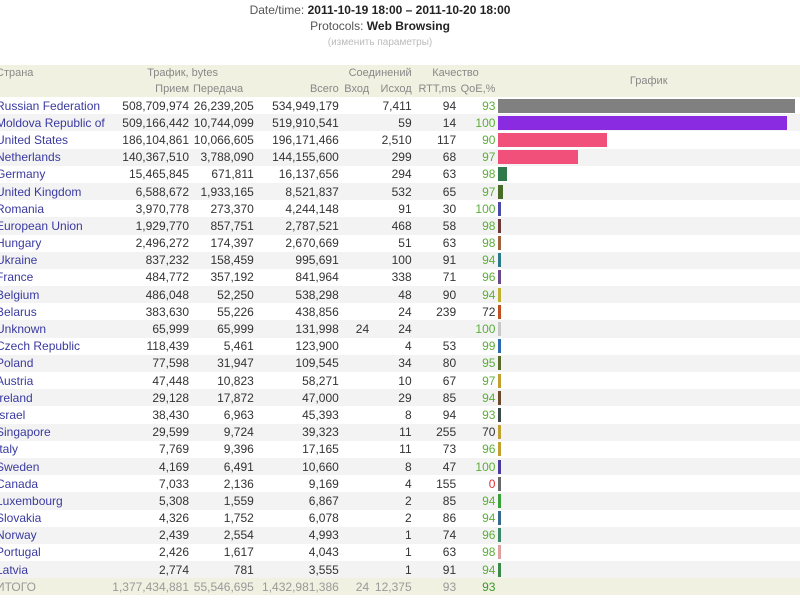 The width and height of the screenshot is (800, 600). What do you see at coordinates (55, 73) in the screenshot?
I see `col-country: Страна` at bounding box center [55, 73].